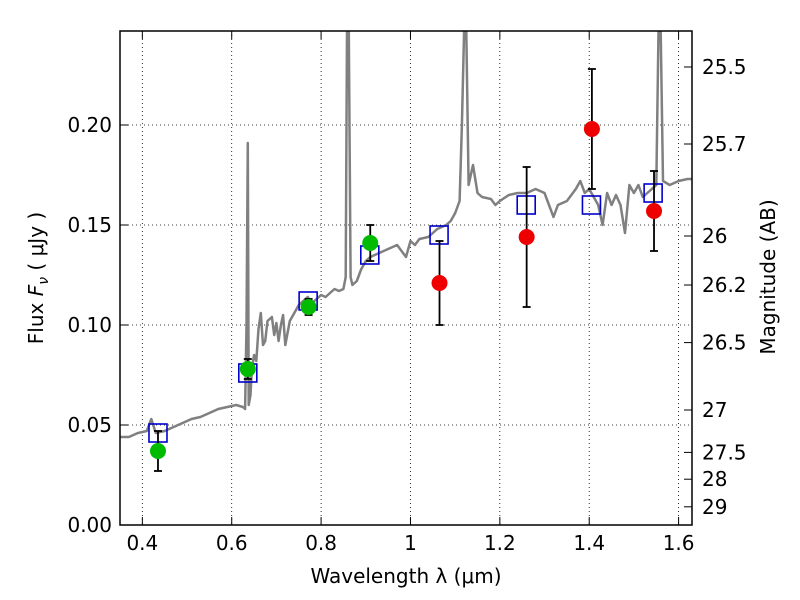  I want to click on y-tick-label: 0.20, so click(89, 125).